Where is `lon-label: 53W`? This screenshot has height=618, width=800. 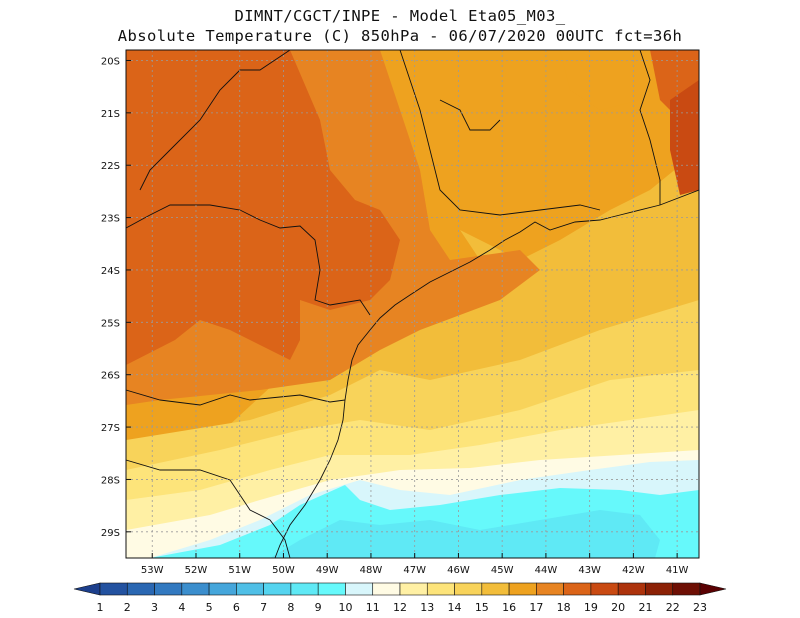
lon-label: 53W is located at coordinates (152, 570).